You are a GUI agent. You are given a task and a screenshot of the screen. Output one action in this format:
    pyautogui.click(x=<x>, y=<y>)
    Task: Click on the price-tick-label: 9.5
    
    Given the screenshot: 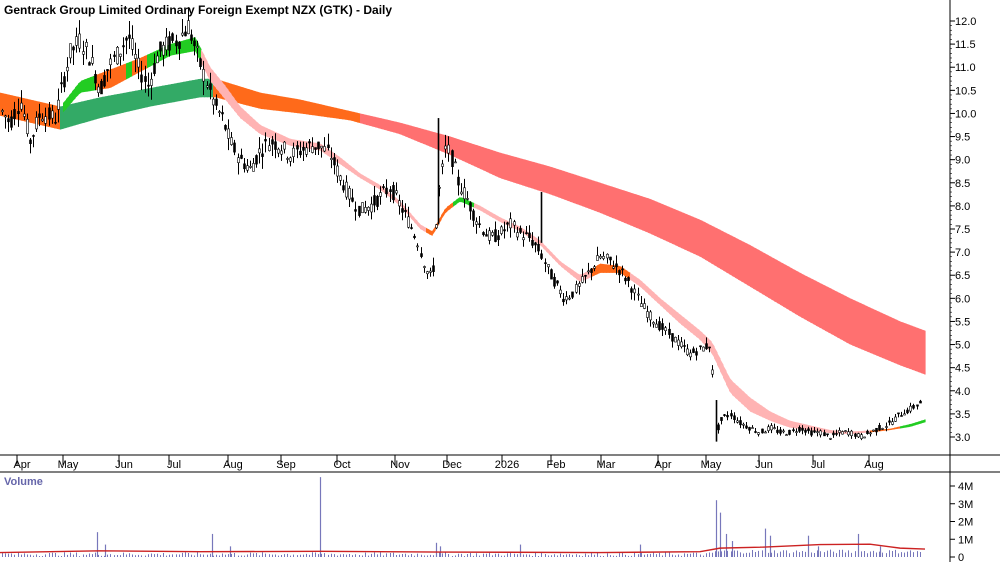 What is the action you would take?
    pyautogui.click(x=962, y=138)
    